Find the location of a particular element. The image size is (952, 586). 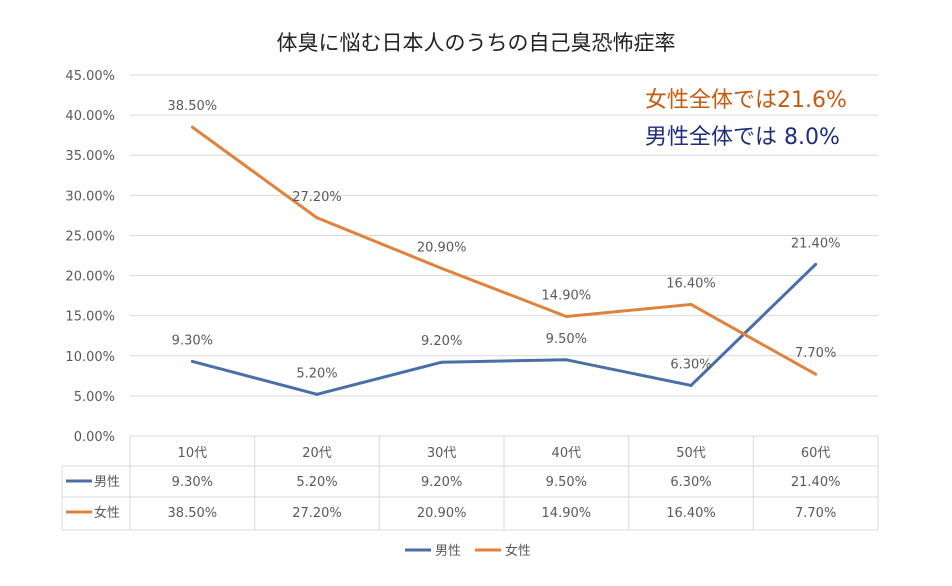

x-tick-label: 40代 is located at coordinates (567, 453).